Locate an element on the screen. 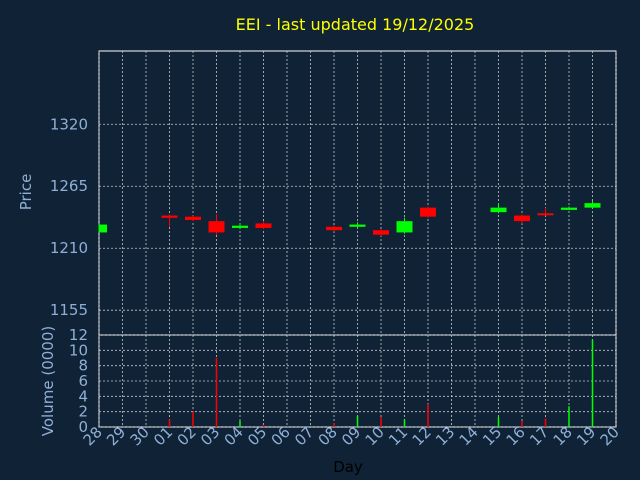 This screenshot has width=640, height=480. volume-tick-label: 4 is located at coordinates (83, 396).